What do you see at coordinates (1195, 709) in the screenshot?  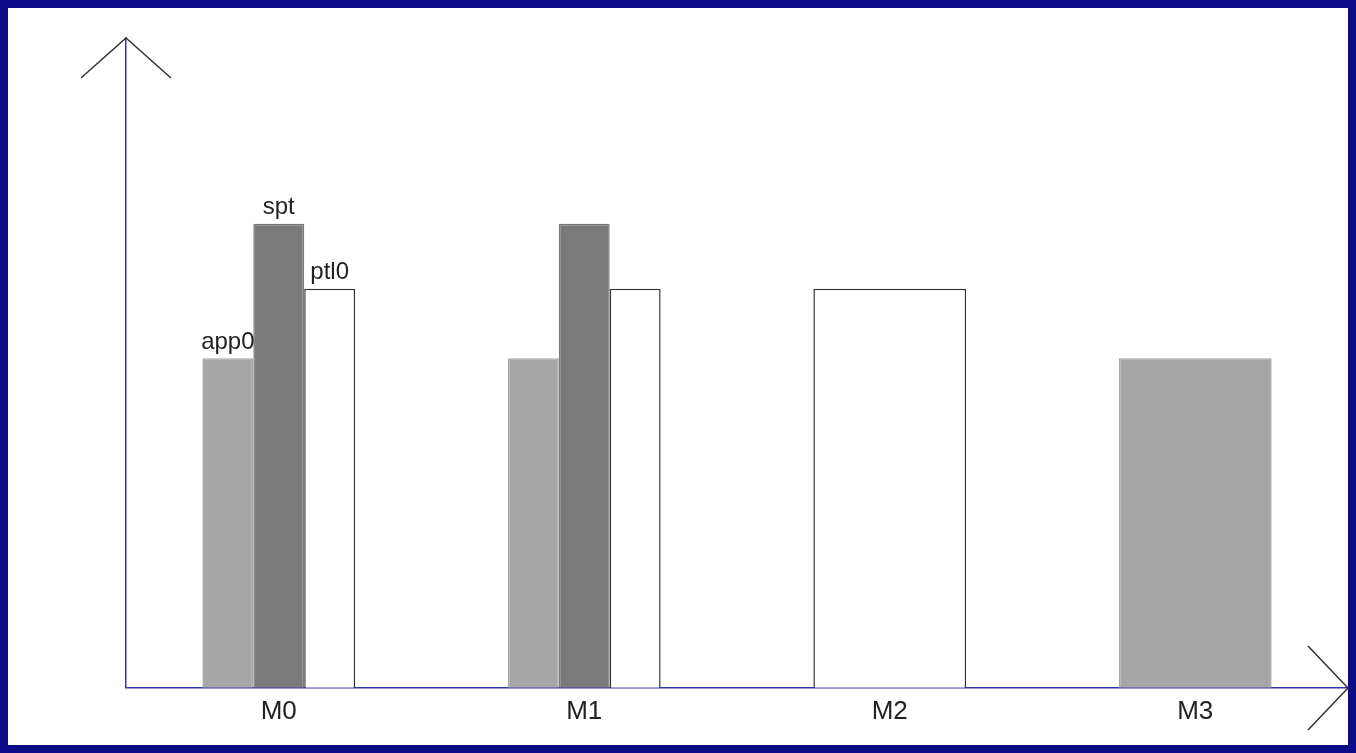 I see `x-tick-label: M3` at bounding box center [1195, 709].